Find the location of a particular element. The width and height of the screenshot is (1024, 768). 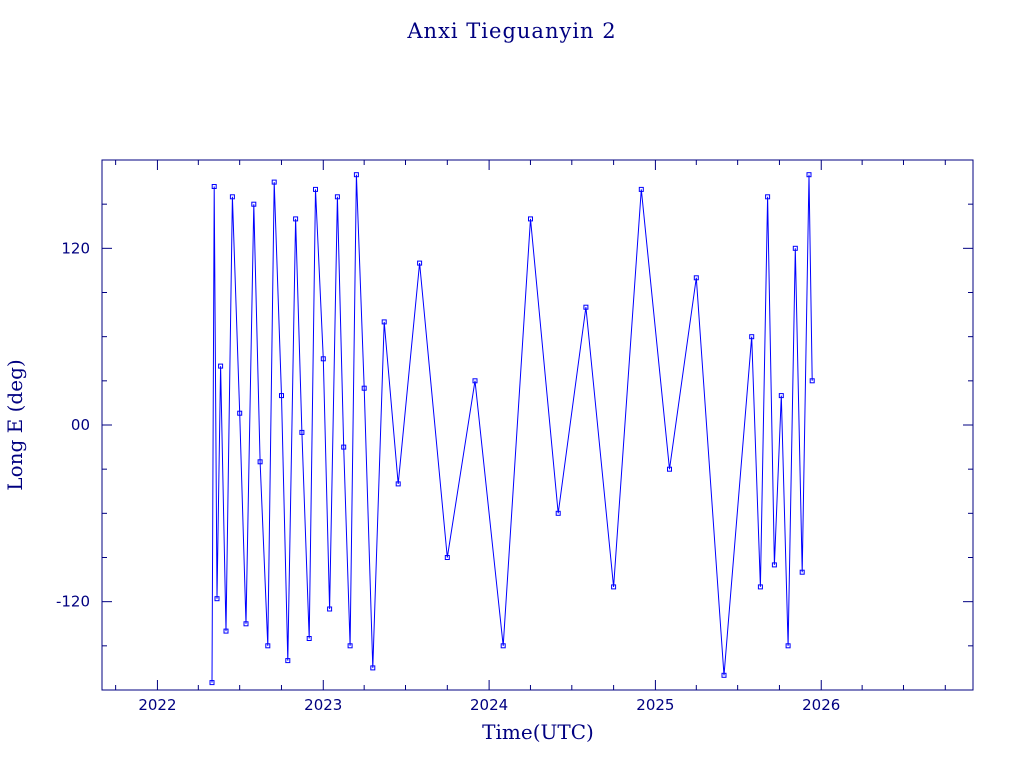

x-tick-label: 2022 is located at coordinates (157, 705).